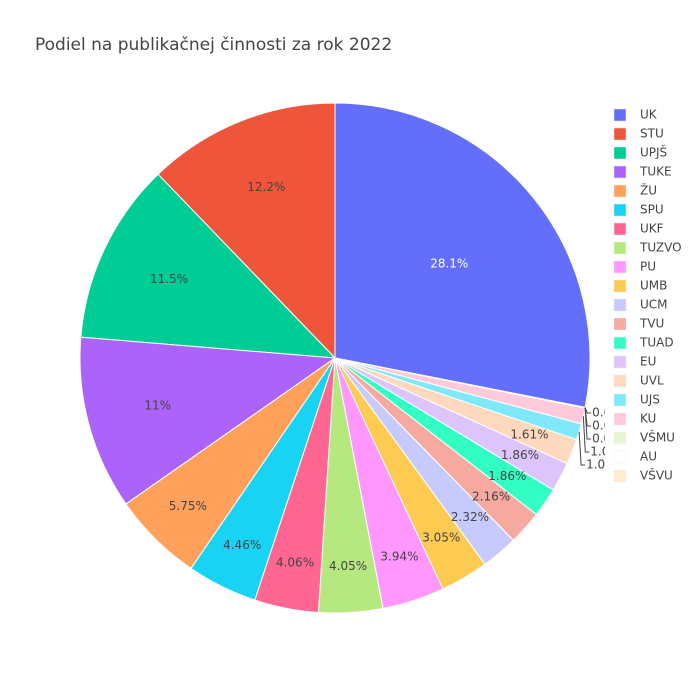 The height and width of the screenshot is (700, 700). I want to click on legend-label: VŠVU, so click(656, 475).